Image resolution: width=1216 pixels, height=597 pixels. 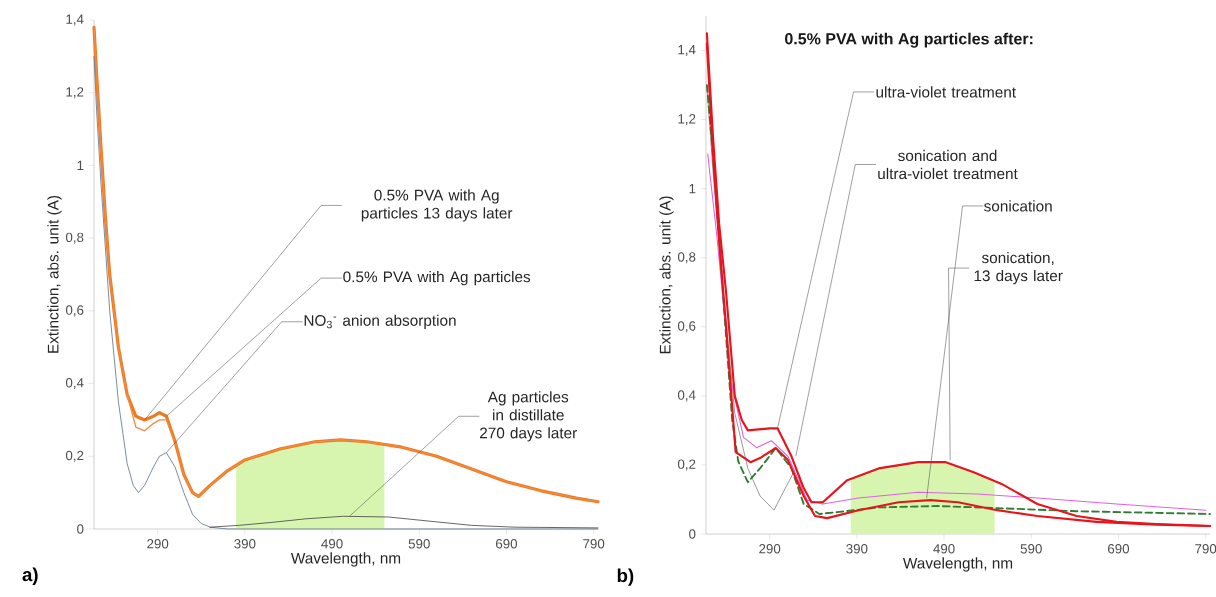 What do you see at coordinates (380, 321) in the screenshot?
I see `annotation: NO$_{3}$$^{-}$ anion absorption` at bounding box center [380, 321].